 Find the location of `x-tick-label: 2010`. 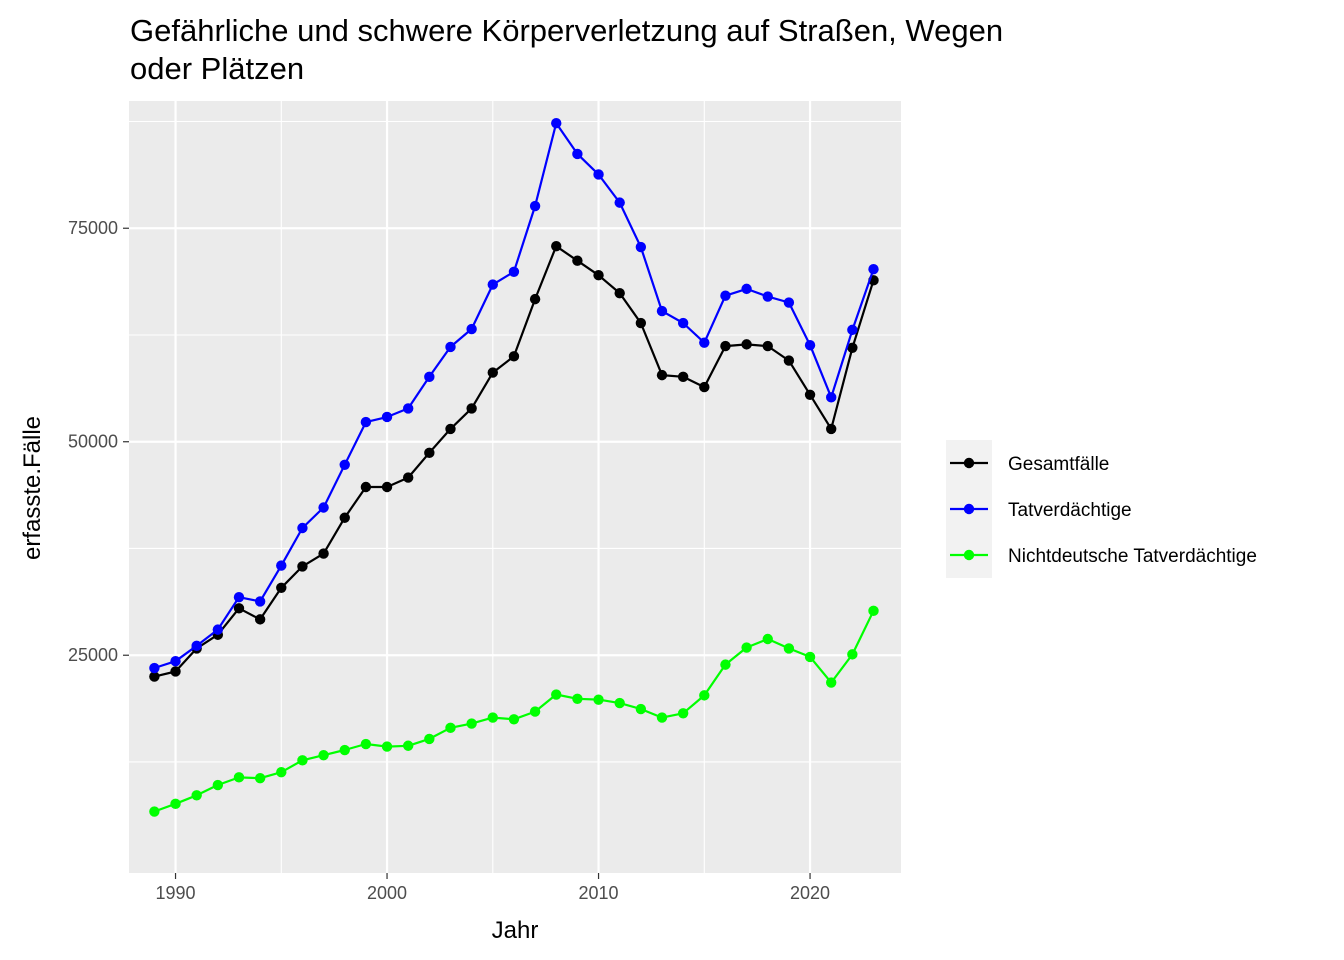

x-tick-label: 2010 is located at coordinates (599, 893).